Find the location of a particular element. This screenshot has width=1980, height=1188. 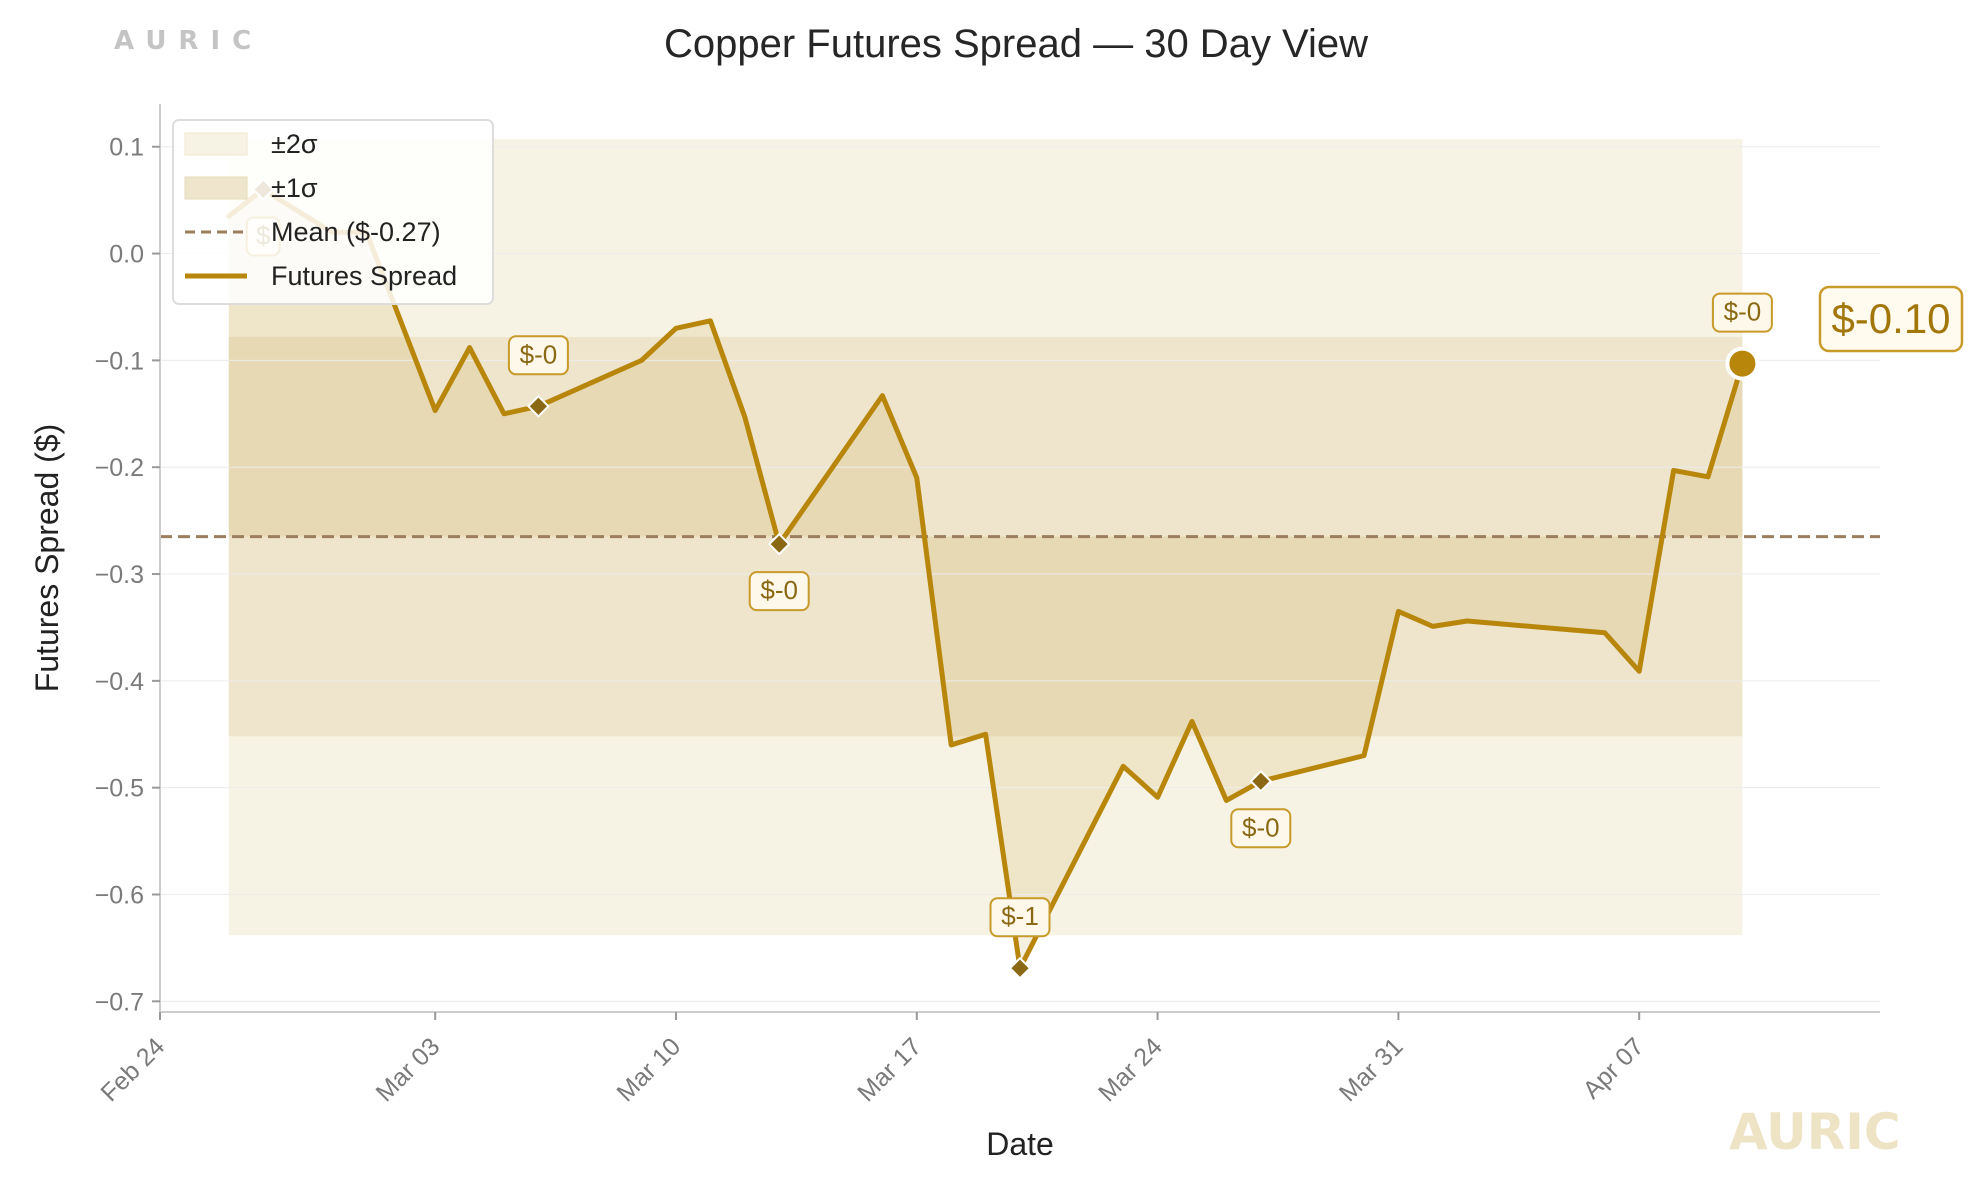

x-tick-label: Mar 17 is located at coordinates (889, 1069).